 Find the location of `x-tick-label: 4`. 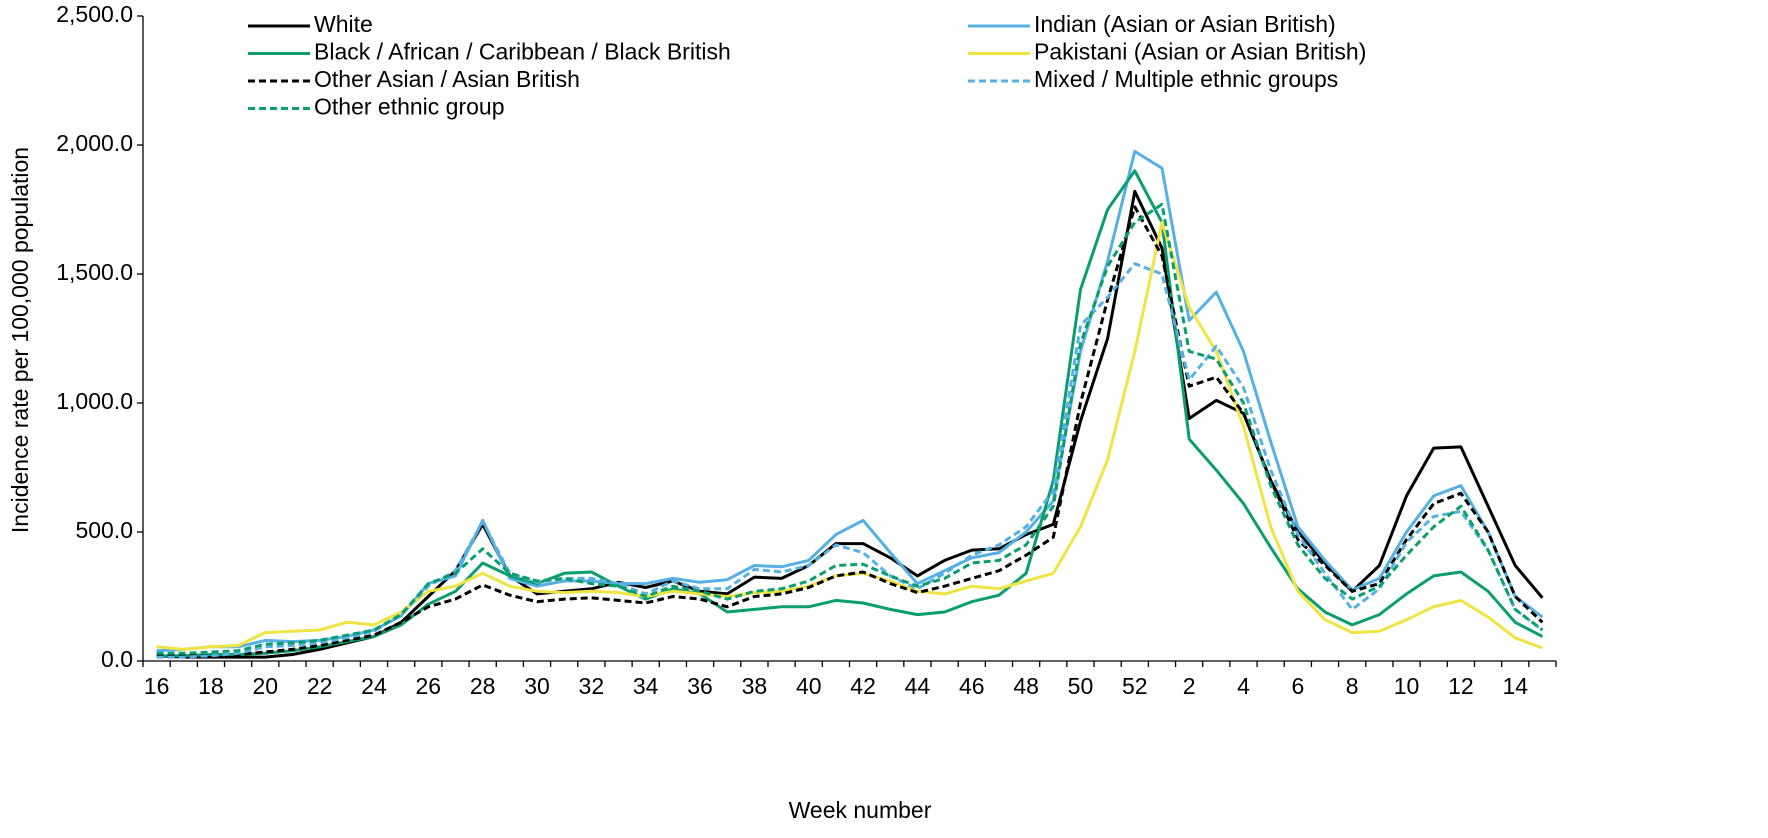

x-tick-label: 4 is located at coordinates (1243, 686).